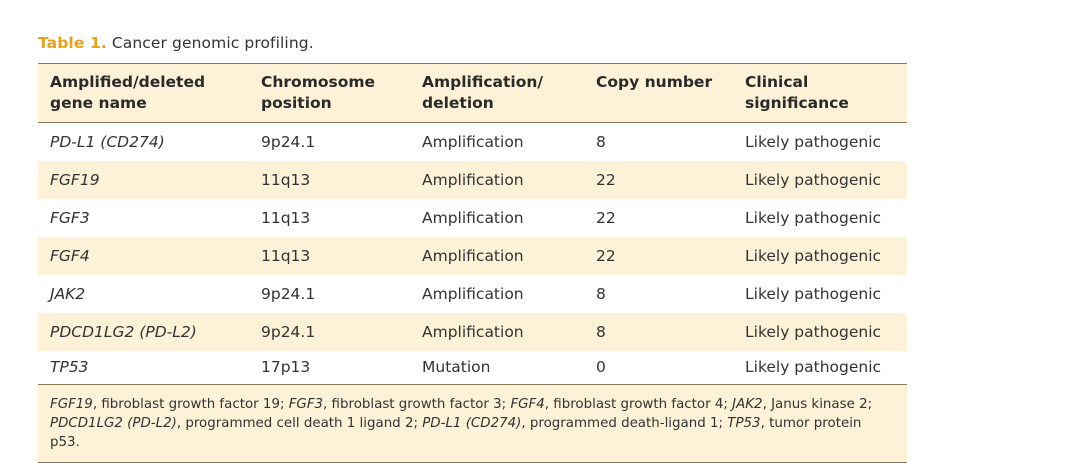  I want to click on footnote-segment: FGF4, so click(527, 404).